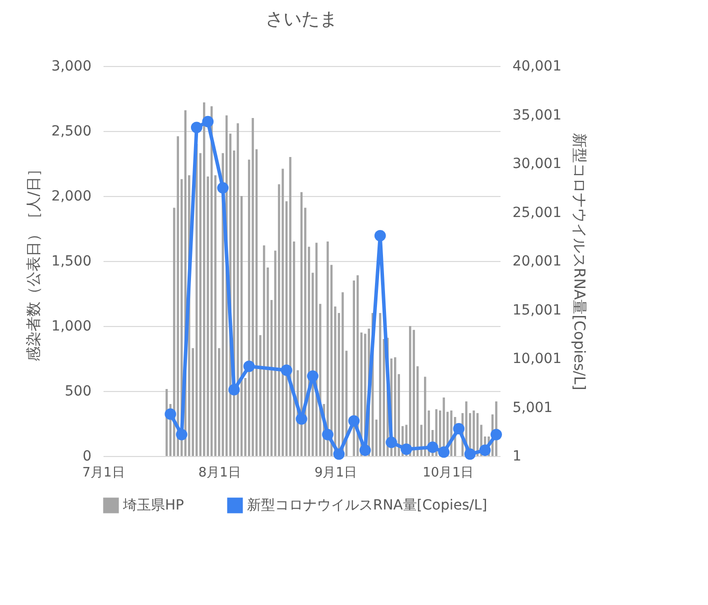  I want to click on y-tick-label: 0, so click(87, 456).